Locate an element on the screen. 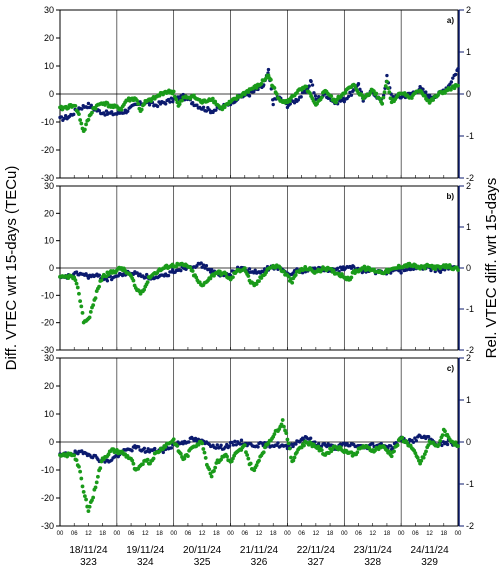 This screenshot has width=500, height=568. doy-label: 326 is located at coordinates (259, 562).